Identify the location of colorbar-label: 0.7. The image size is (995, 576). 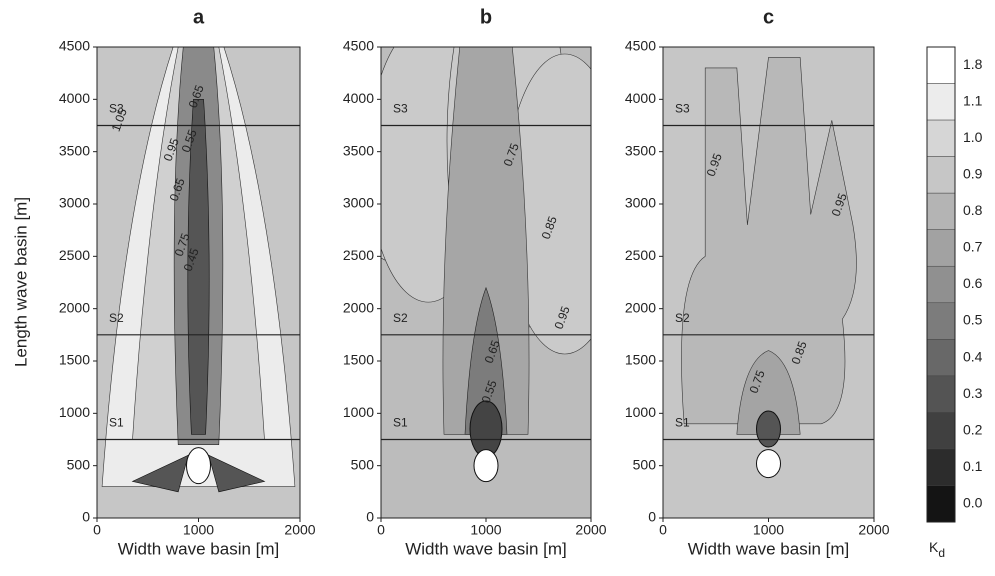
(973, 247).